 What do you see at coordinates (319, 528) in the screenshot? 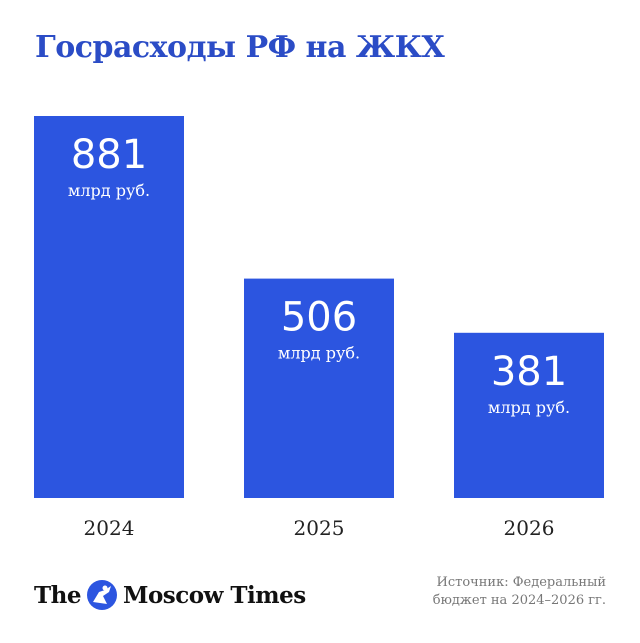
I see `x-tick-label-2025: 2025` at bounding box center [319, 528].